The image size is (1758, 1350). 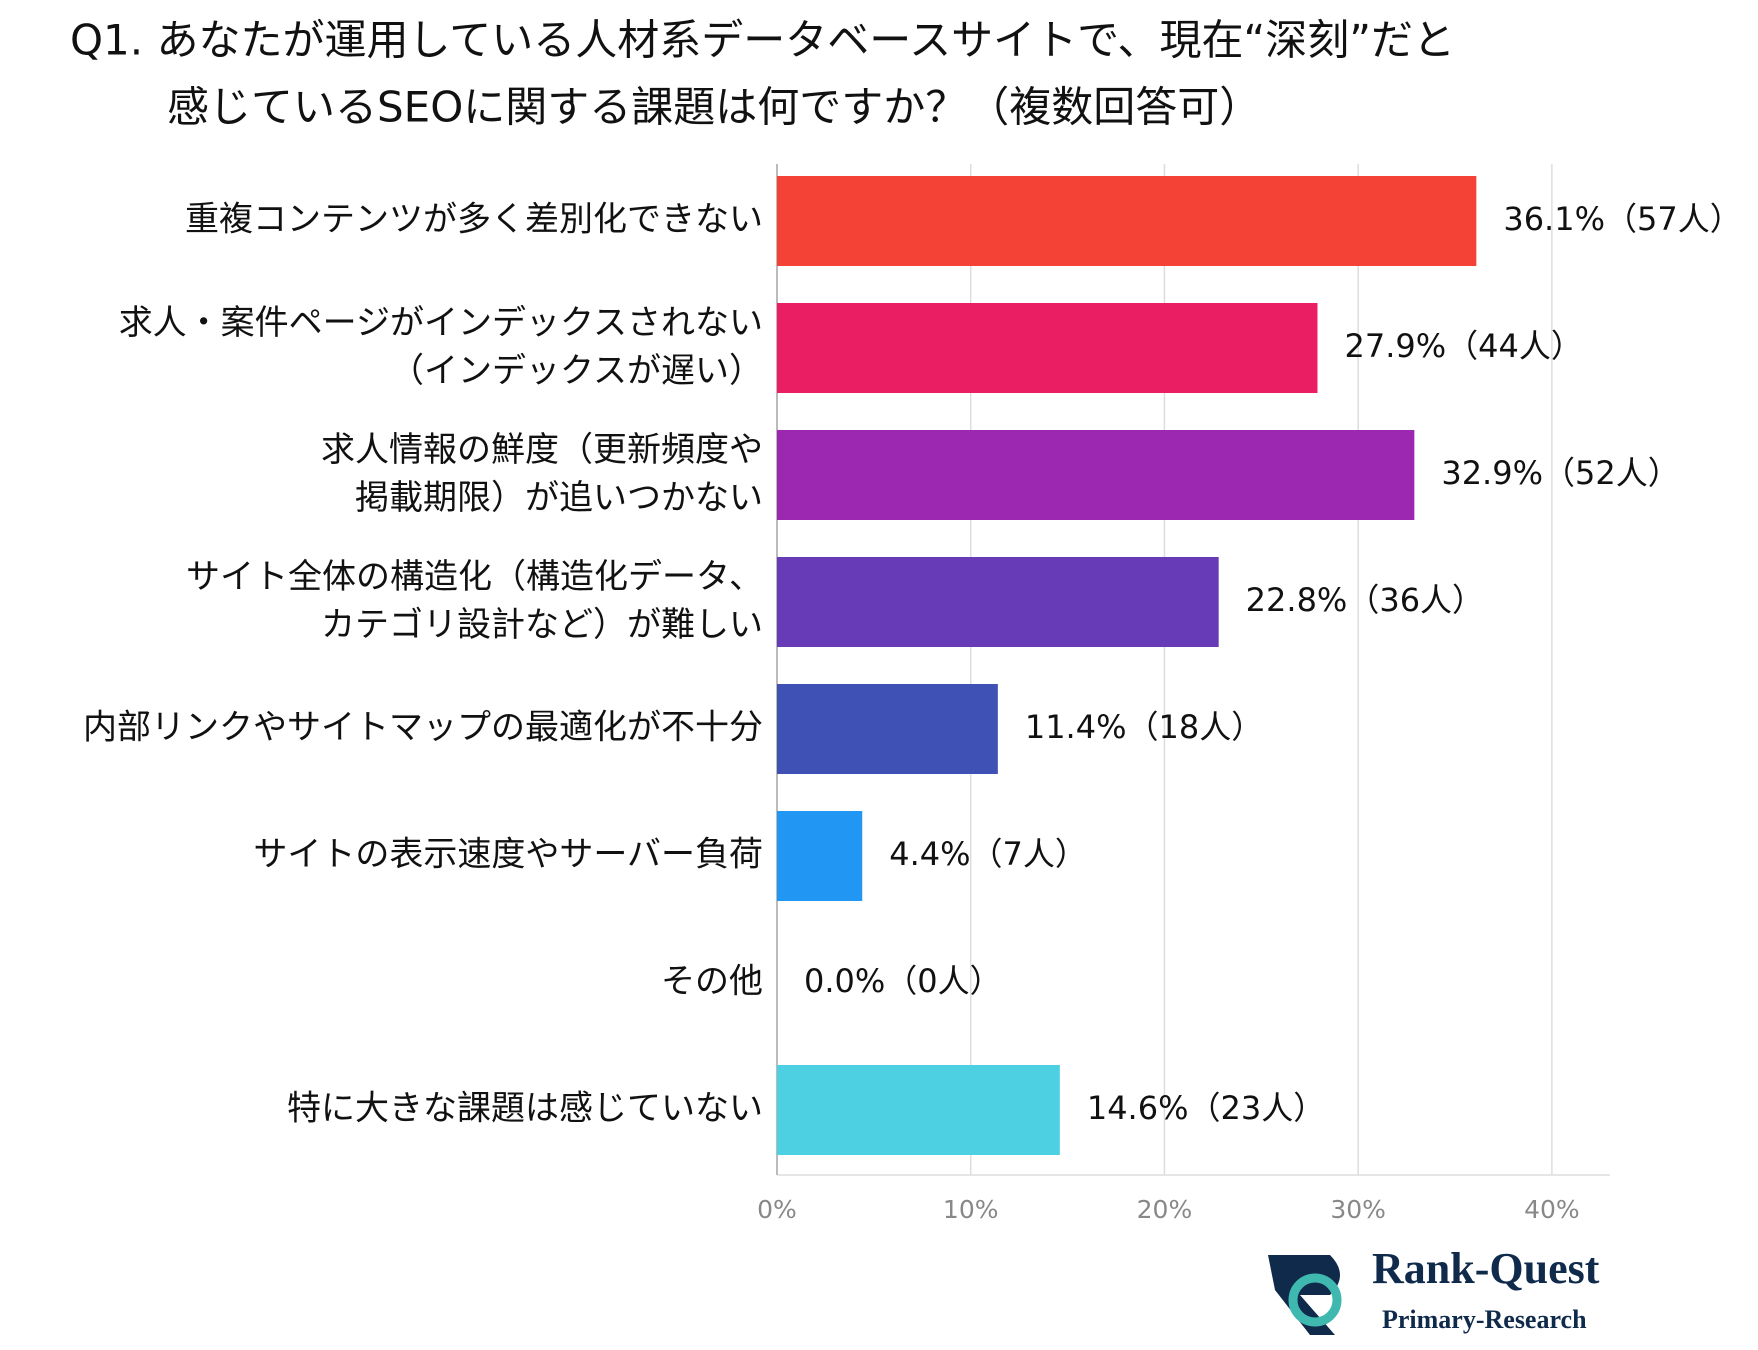 I want to click on x-tick-label: 30%, so click(x=1358, y=1209).